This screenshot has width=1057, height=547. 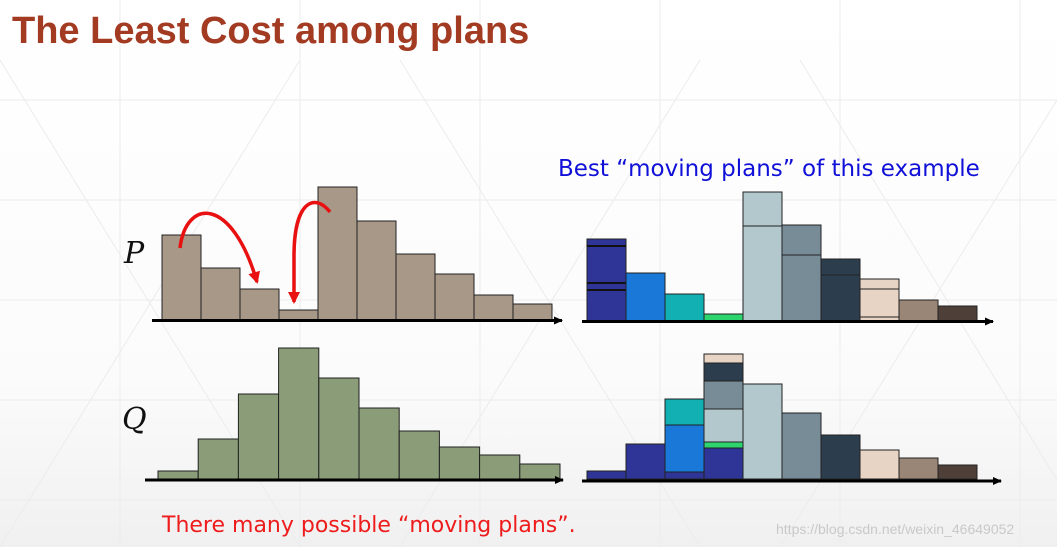 What do you see at coordinates (723, 425) in the screenshot?
I see `q-plan-bar-4-light` at bounding box center [723, 425].